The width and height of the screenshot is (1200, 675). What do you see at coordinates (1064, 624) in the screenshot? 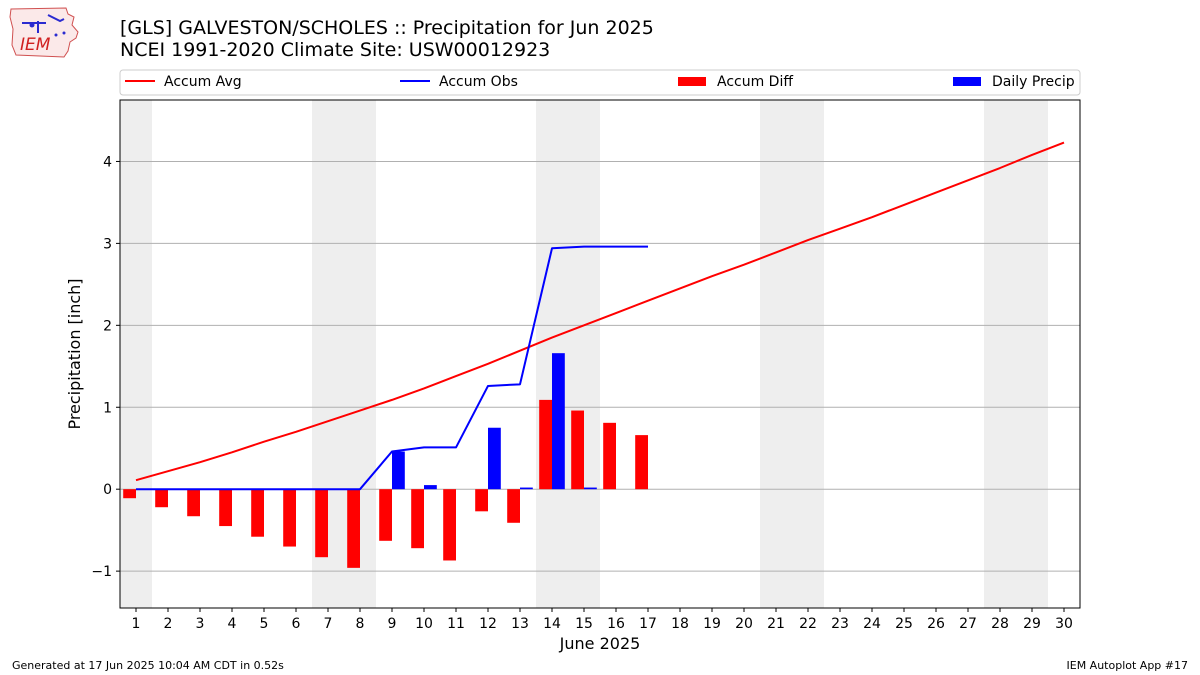
I see `x-tick-label: 30` at bounding box center [1064, 624].